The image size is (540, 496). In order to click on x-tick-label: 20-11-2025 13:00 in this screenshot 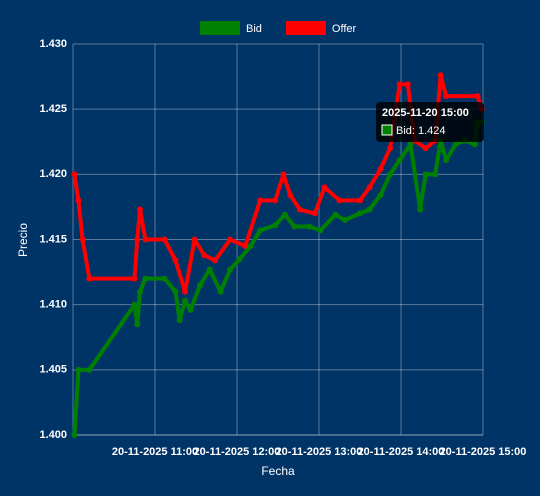, I will do `click(319, 452)`.